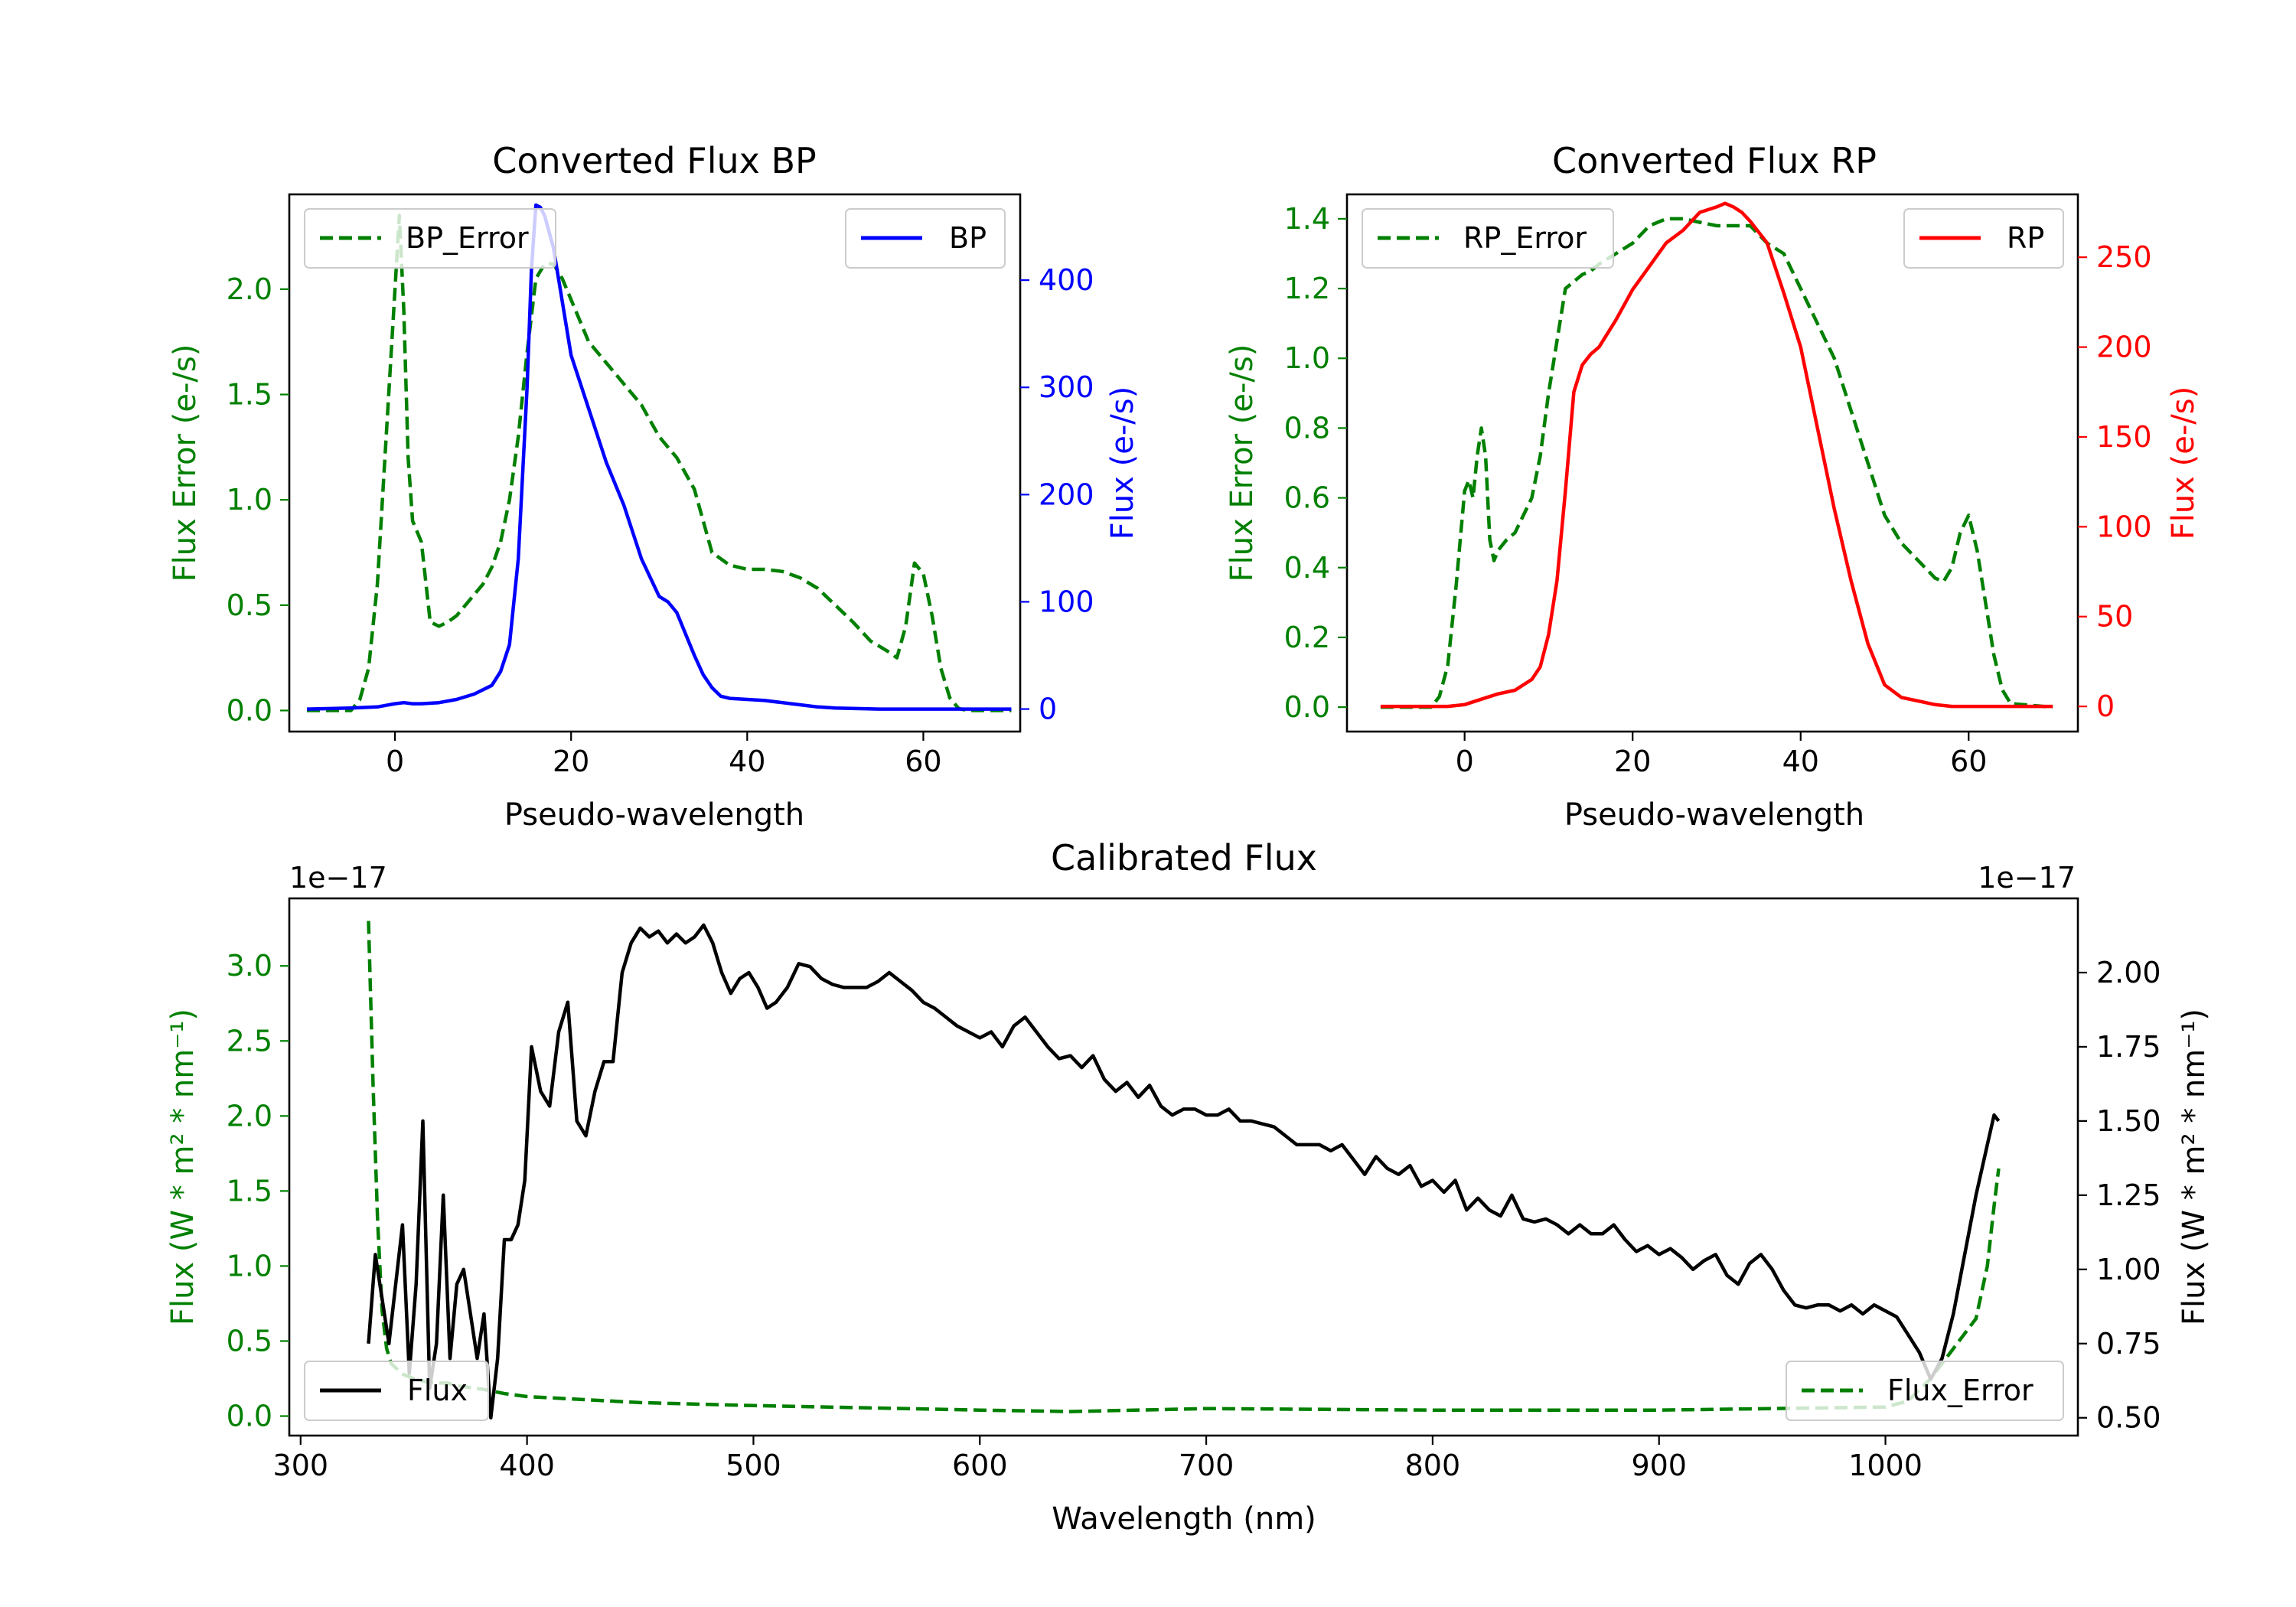 This screenshot has width=2296, height=1607. Describe the element at coordinates (1307, 707) in the screenshot. I see `rp-ytick-left-label: 0.0` at that location.